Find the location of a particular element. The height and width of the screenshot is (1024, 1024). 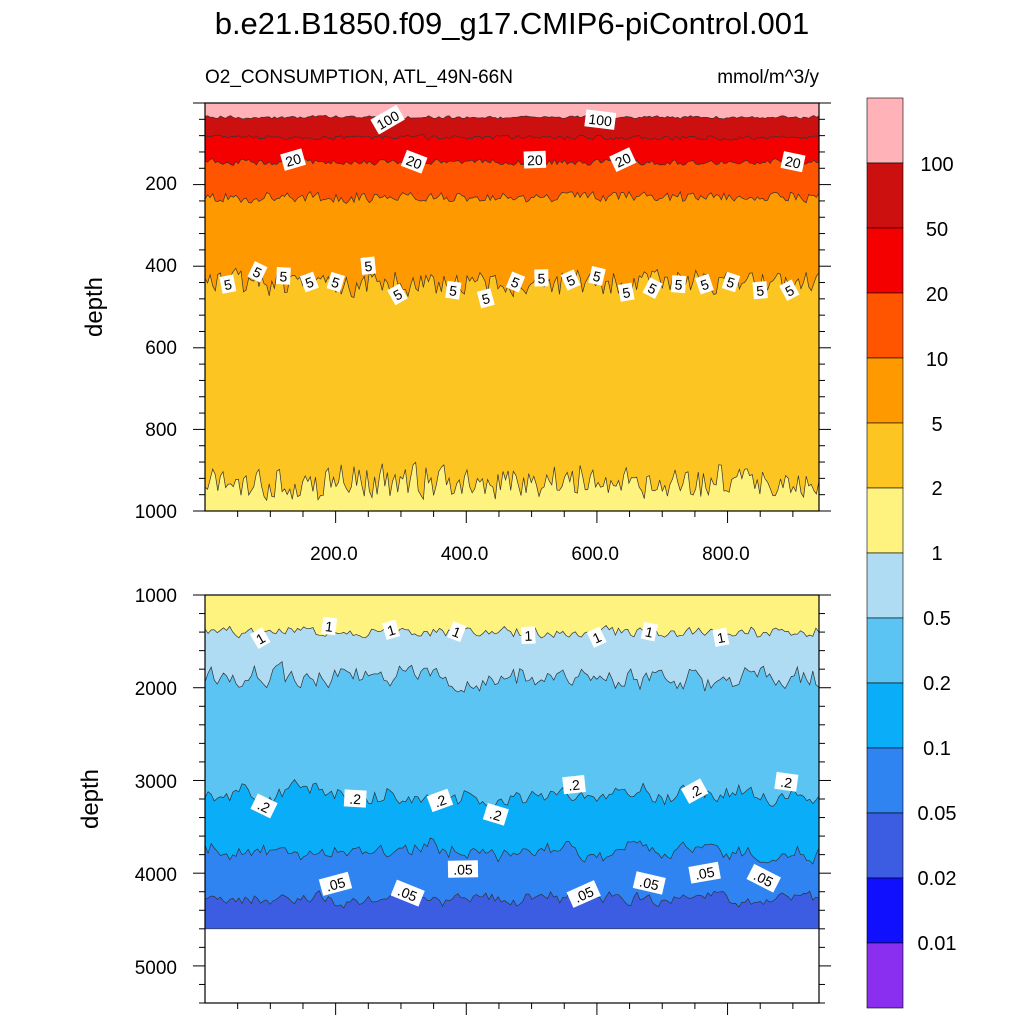

colorbar-label: 0.05 is located at coordinates (937, 814).